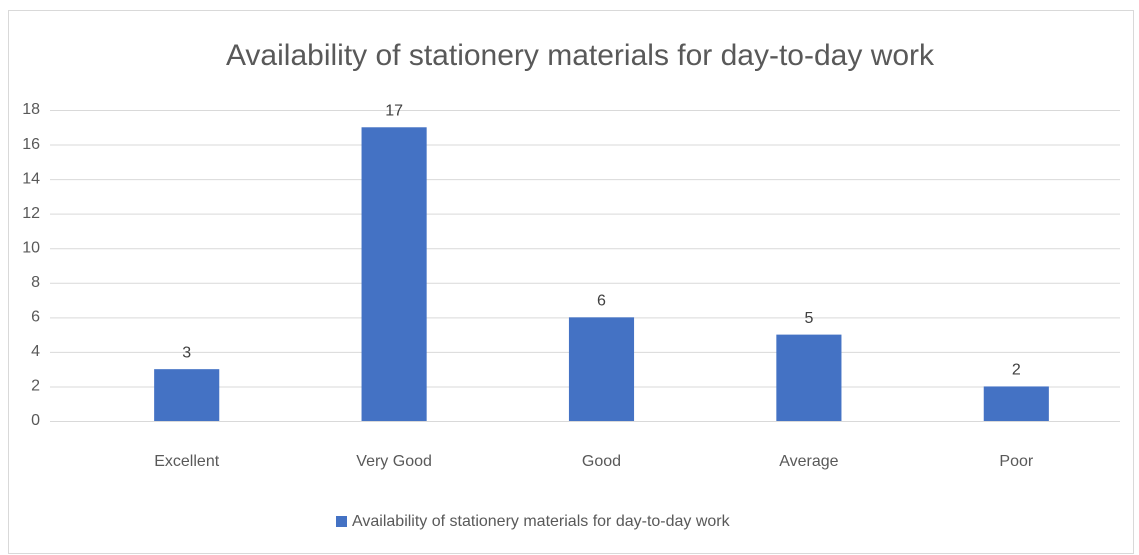 This screenshot has width=1139, height=555. What do you see at coordinates (31, 144) in the screenshot?
I see `y-tick-label: 16` at bounding box center [31, 144].